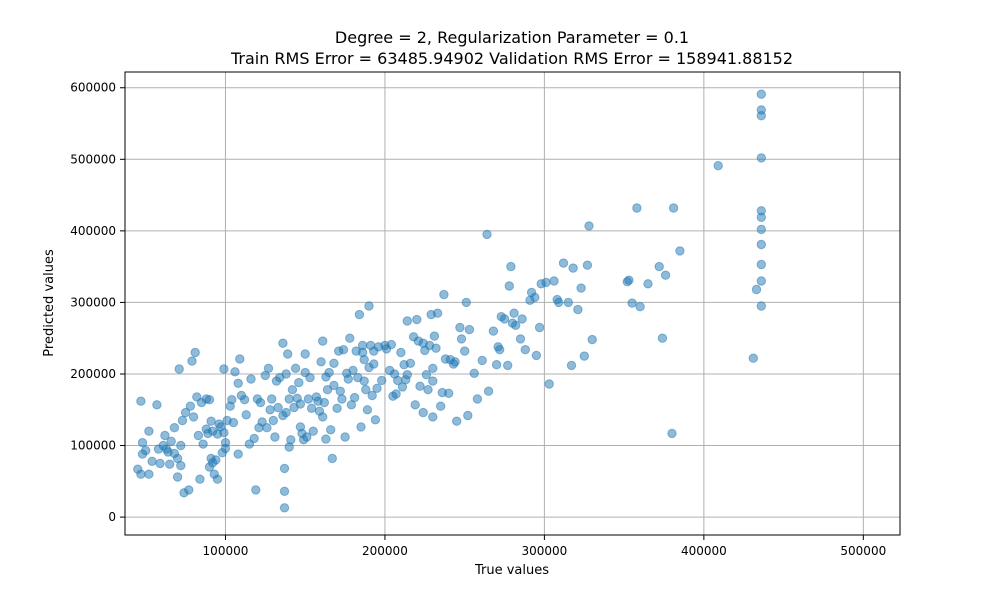  I want to click on x-axis-label: True values, so click(511, 570).